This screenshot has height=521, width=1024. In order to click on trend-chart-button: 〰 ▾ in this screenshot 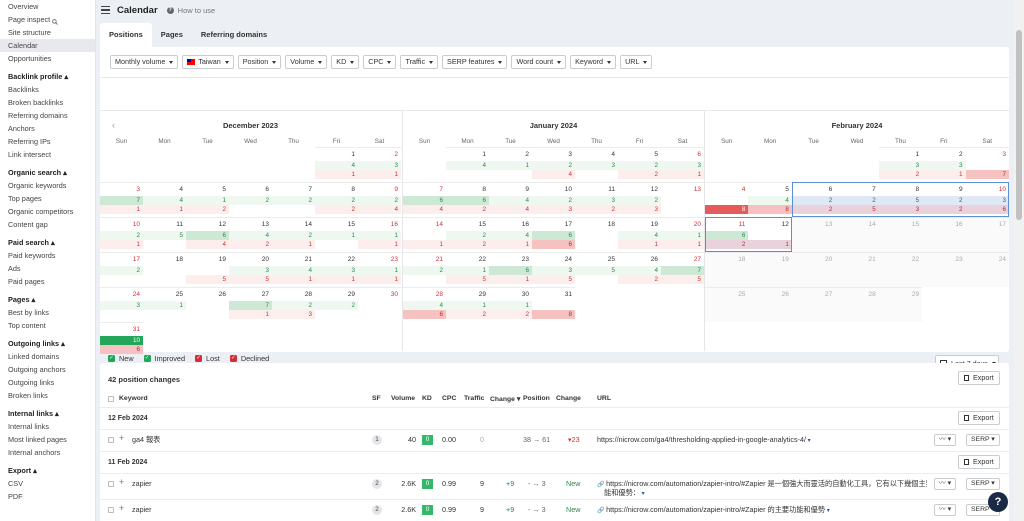, I will do `click(945, 510)`.